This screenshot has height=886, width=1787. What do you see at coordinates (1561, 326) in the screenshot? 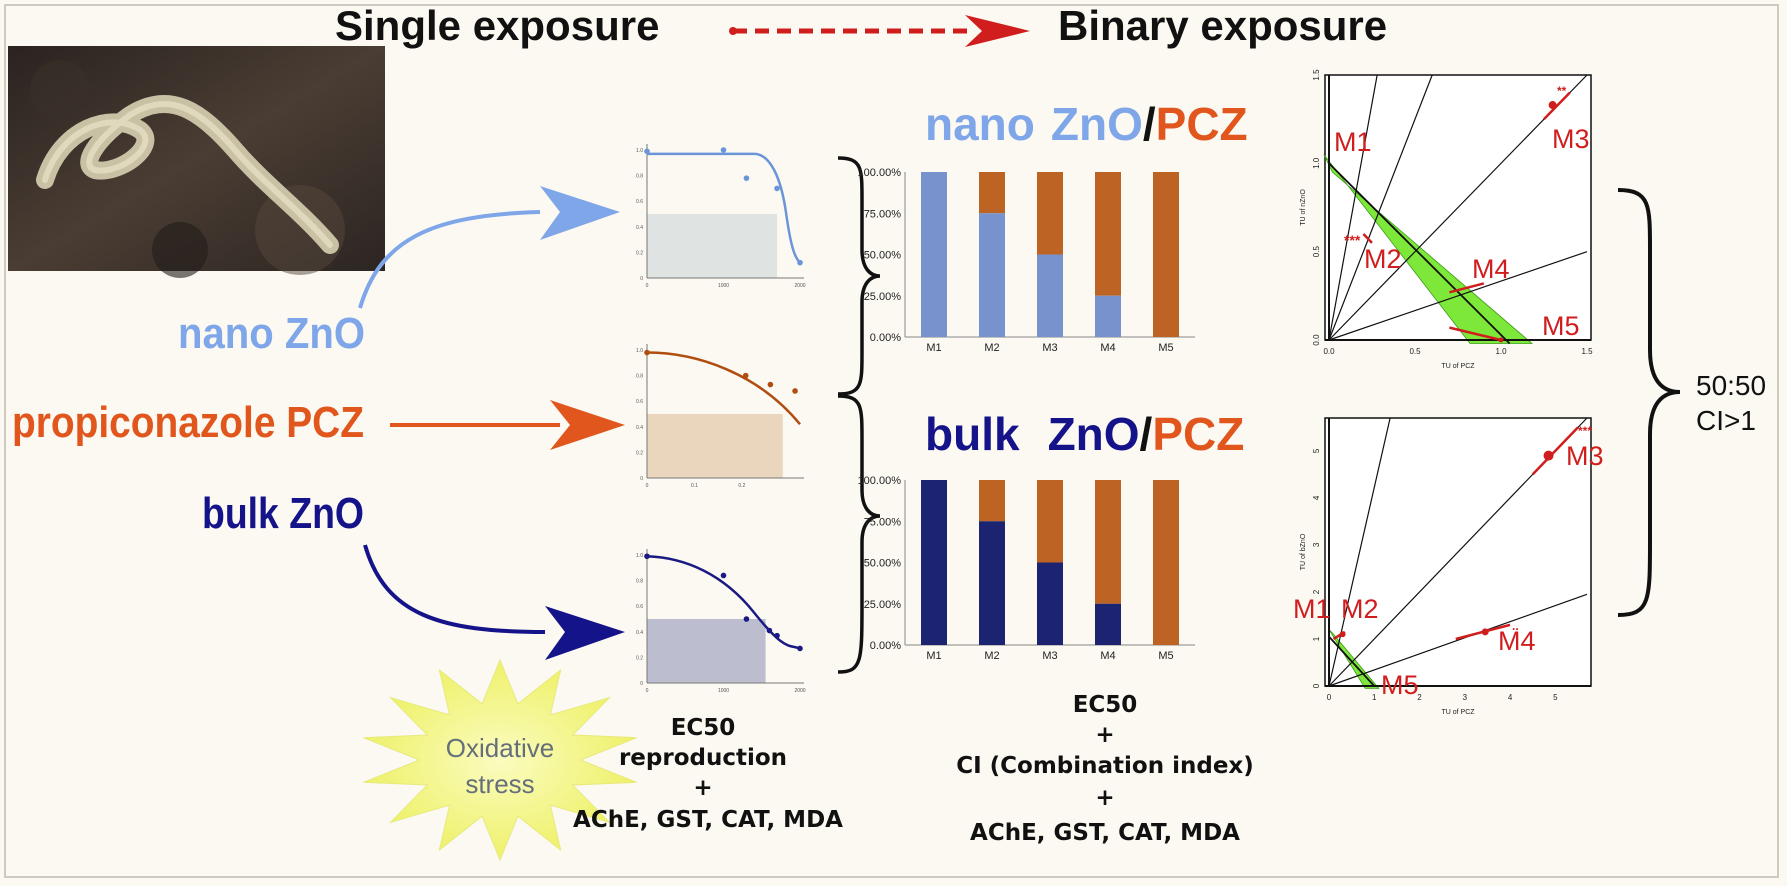
I see `mixture-label: M5` at bounding box center [1561, 326].